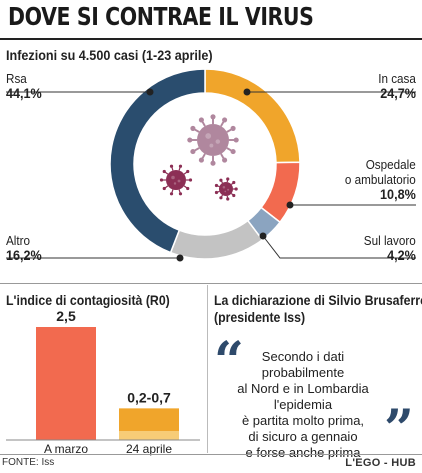  I want to click on label-ospedale-name1: Ospedale, so click(390, 164).